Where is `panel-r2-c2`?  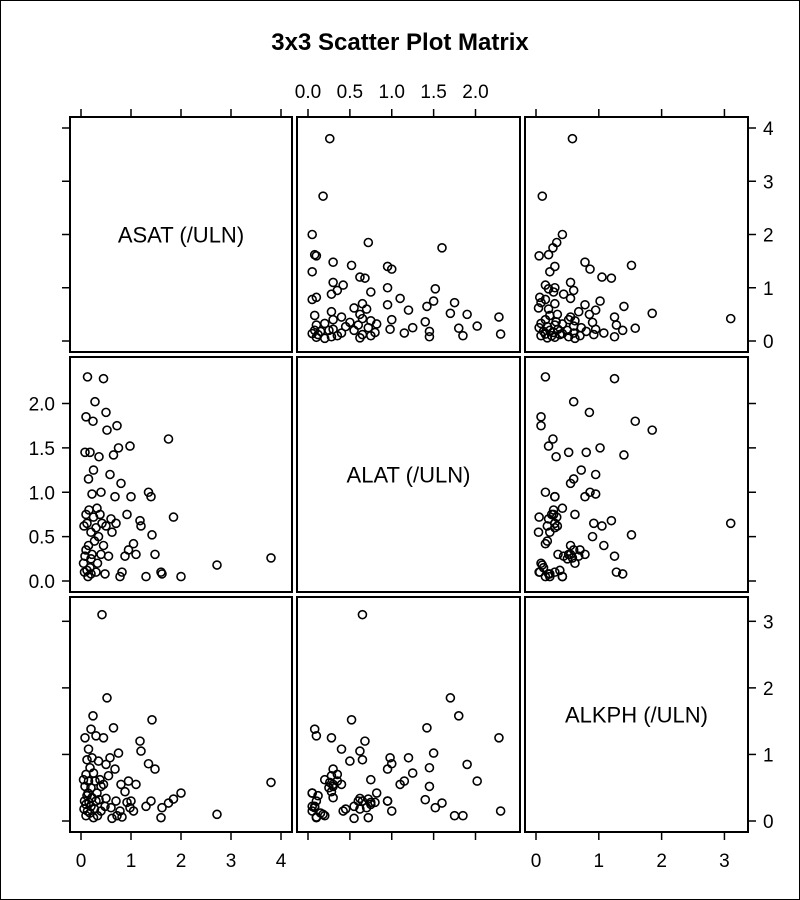
panel-r2-c2 is located at coordinates (636, 714).